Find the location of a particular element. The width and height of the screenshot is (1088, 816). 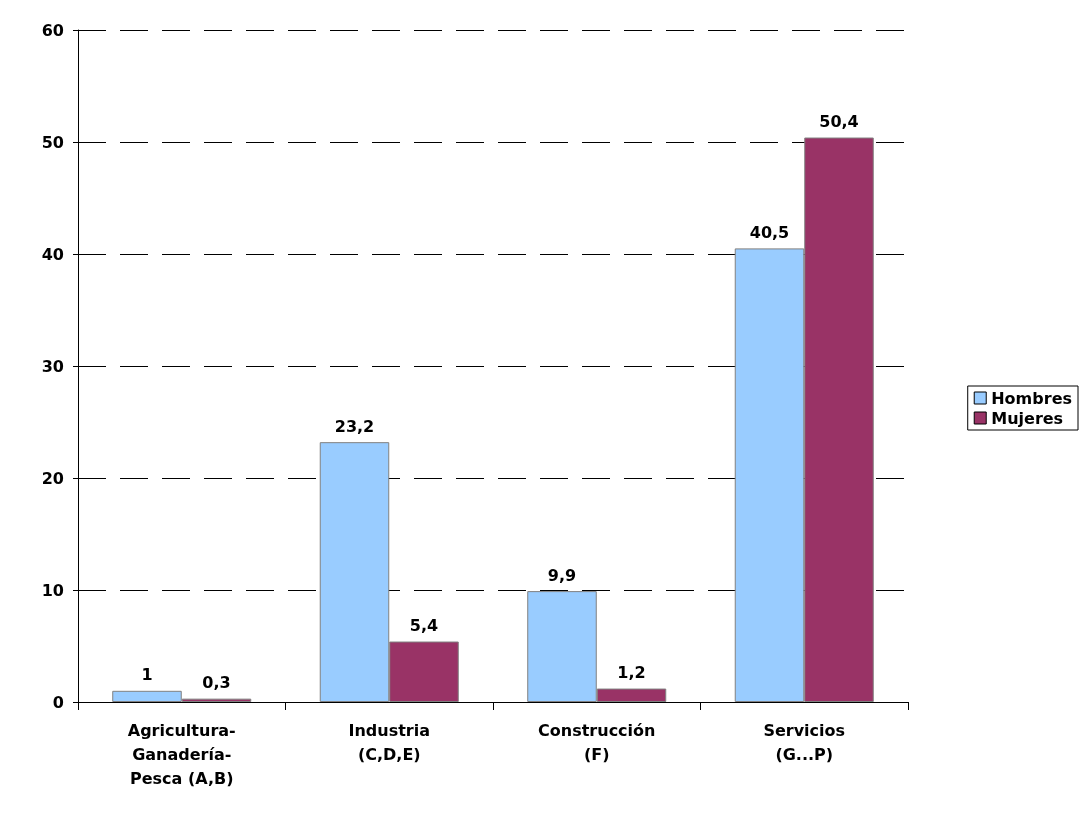

legend-label: Mujeres is located at coordinates (1027, 418).